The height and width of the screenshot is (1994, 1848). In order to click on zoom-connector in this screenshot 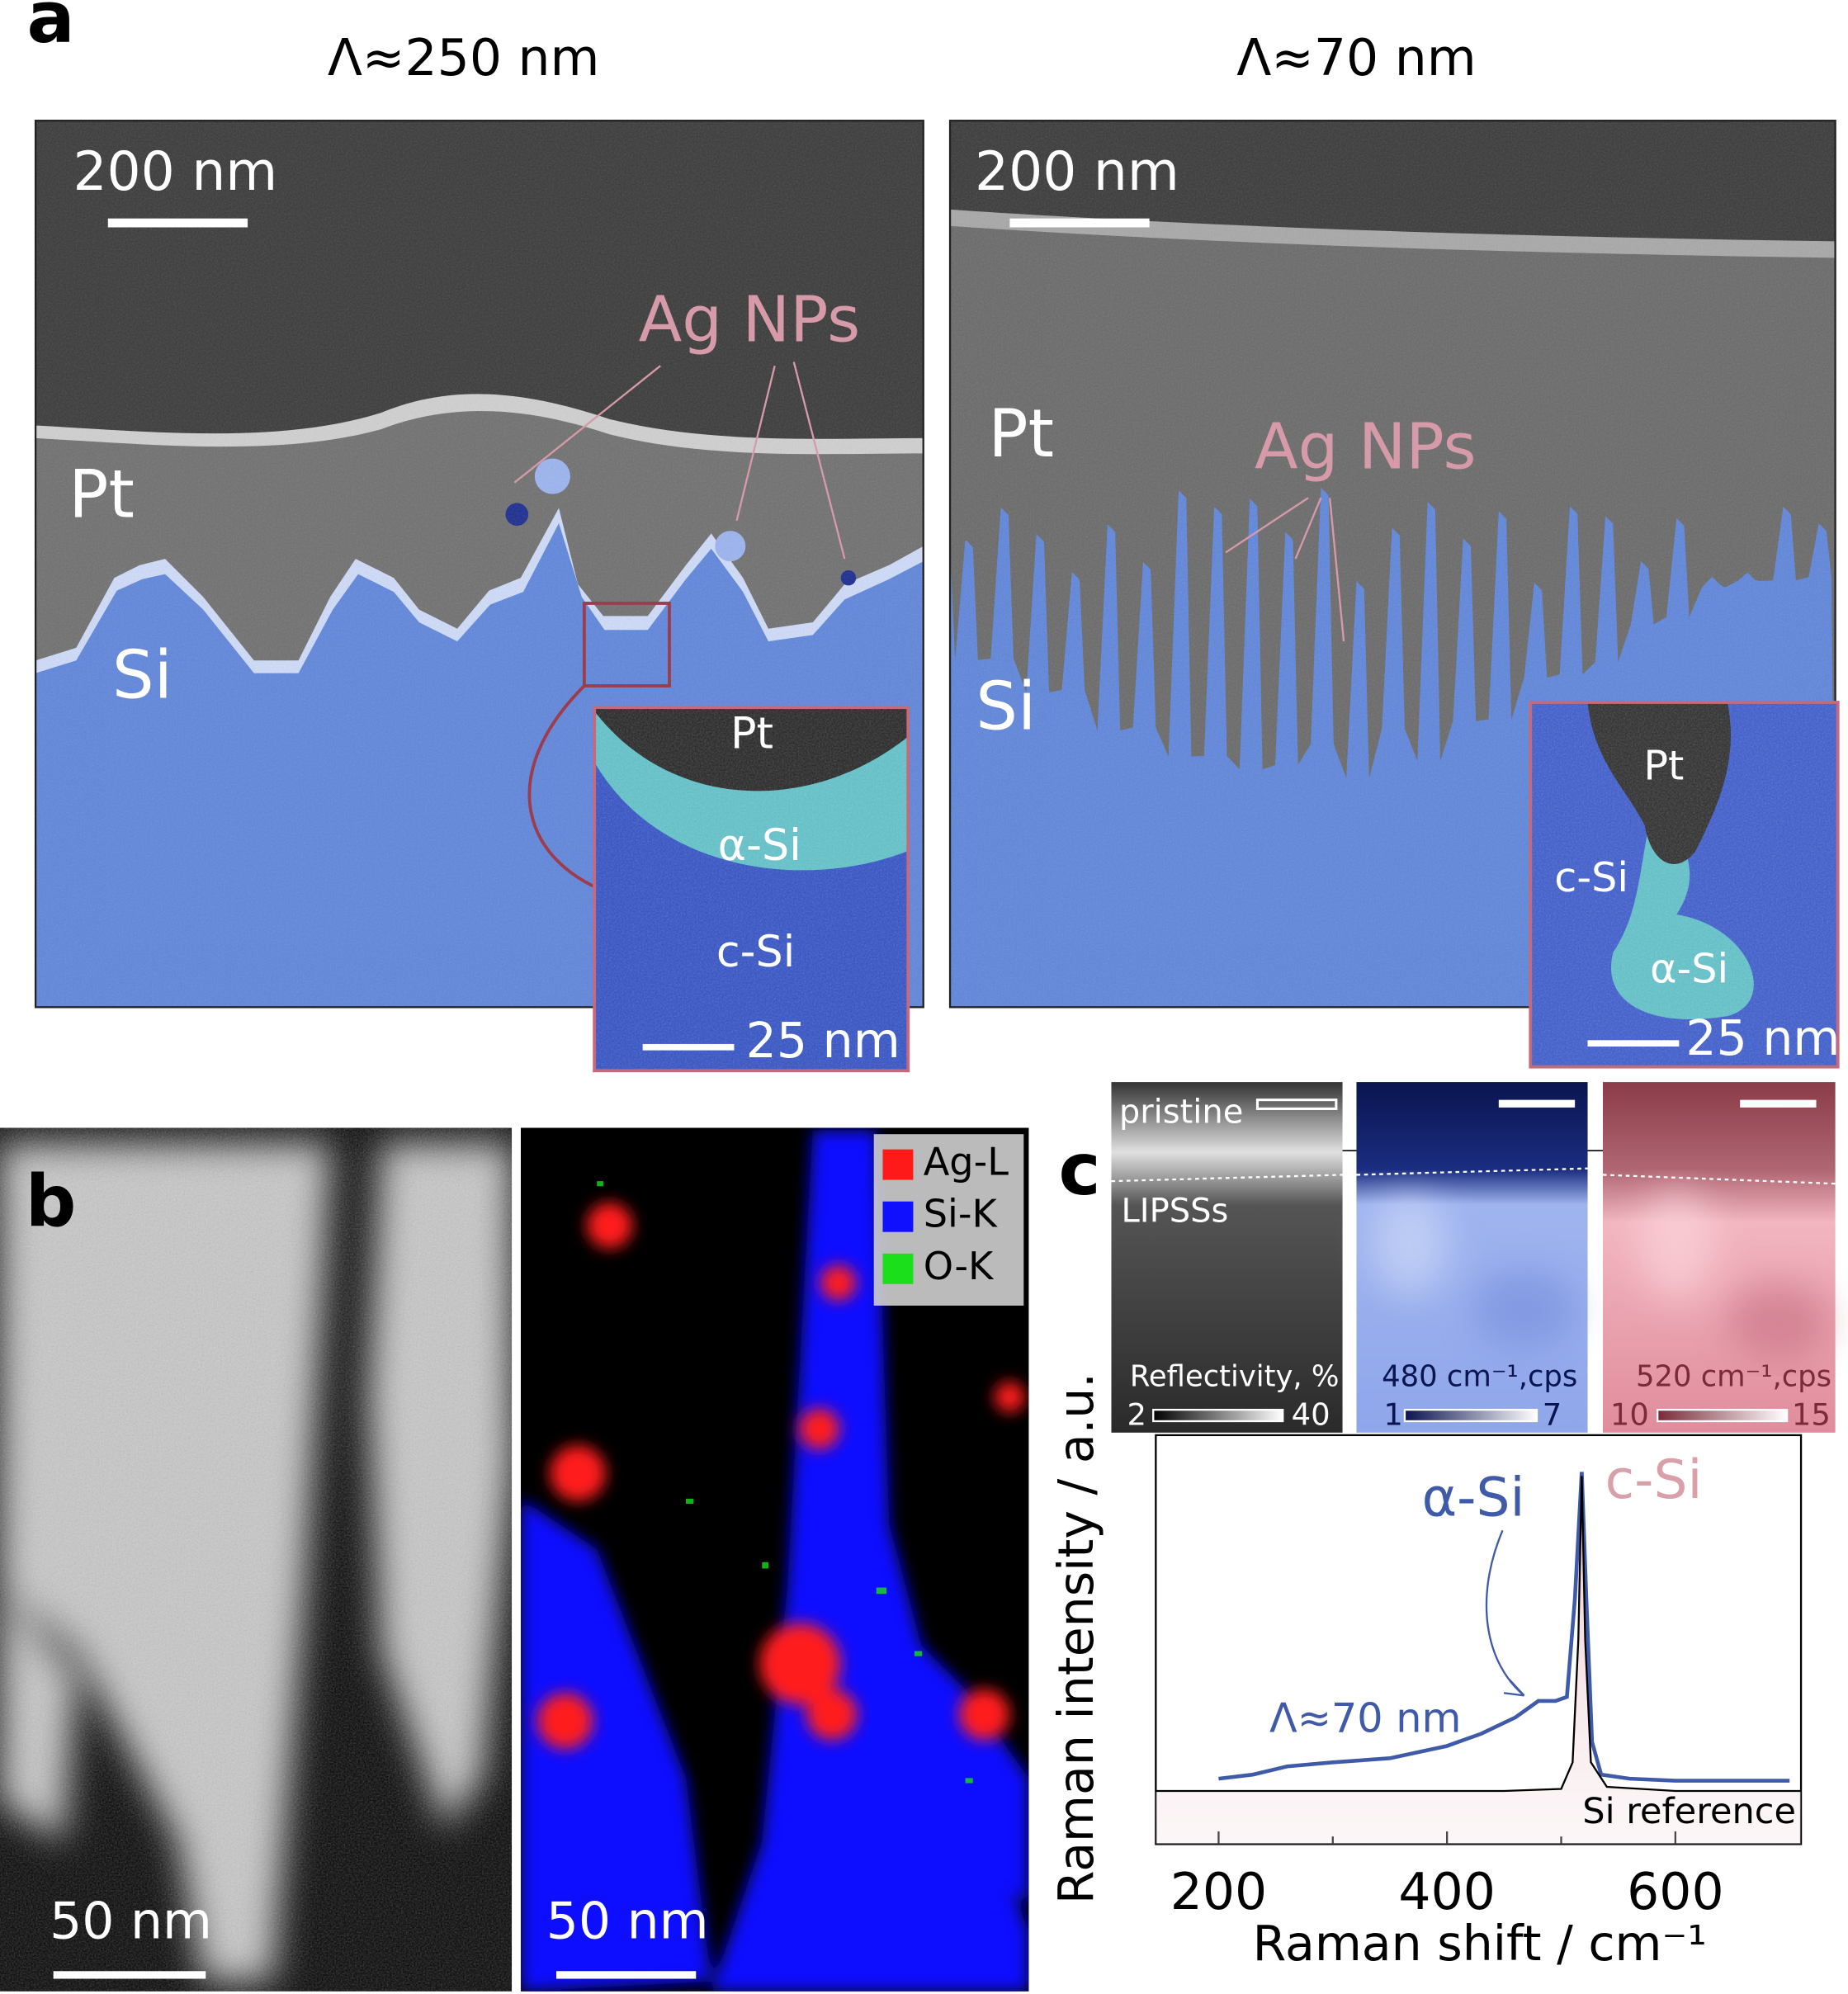, I will do `click(572, 790)`.